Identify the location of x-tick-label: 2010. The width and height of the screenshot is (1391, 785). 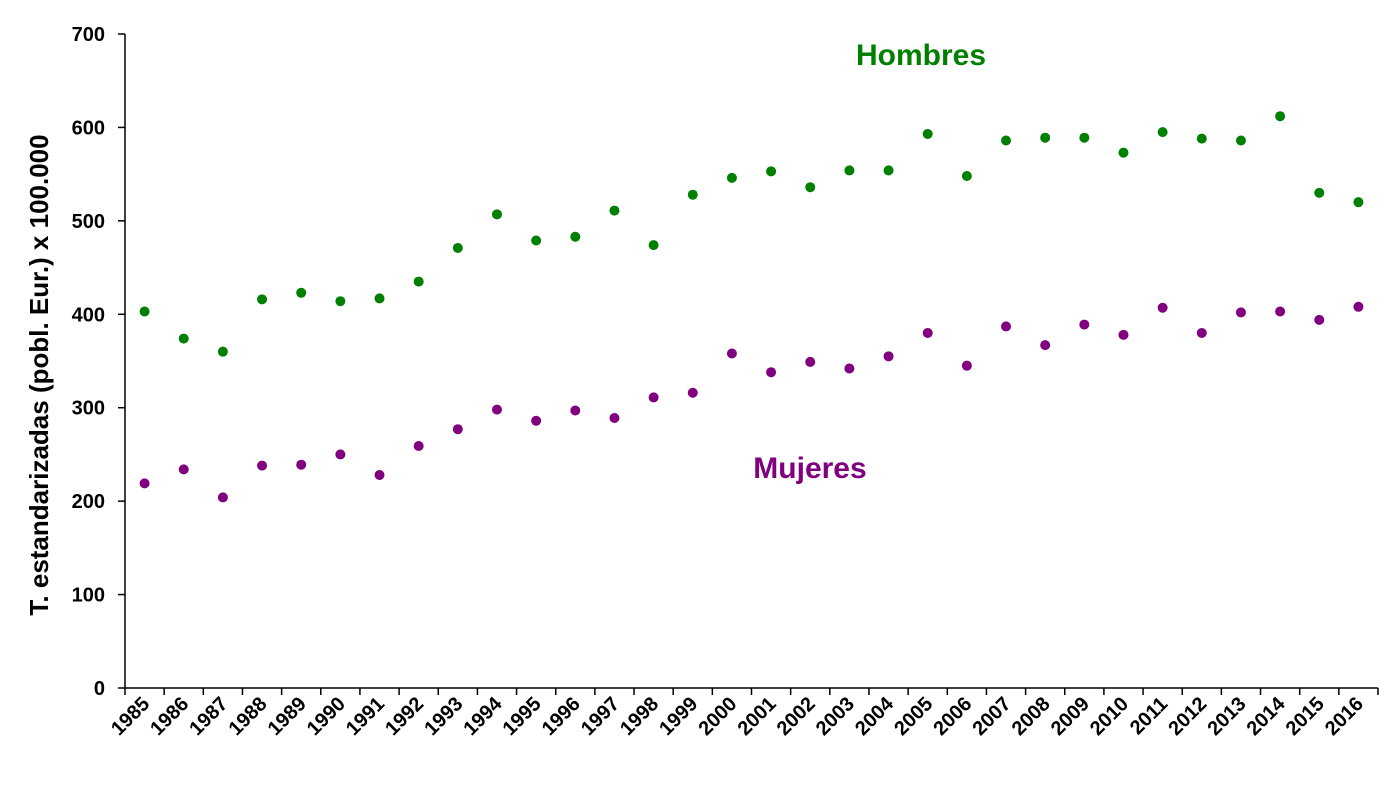
(1109, 716).